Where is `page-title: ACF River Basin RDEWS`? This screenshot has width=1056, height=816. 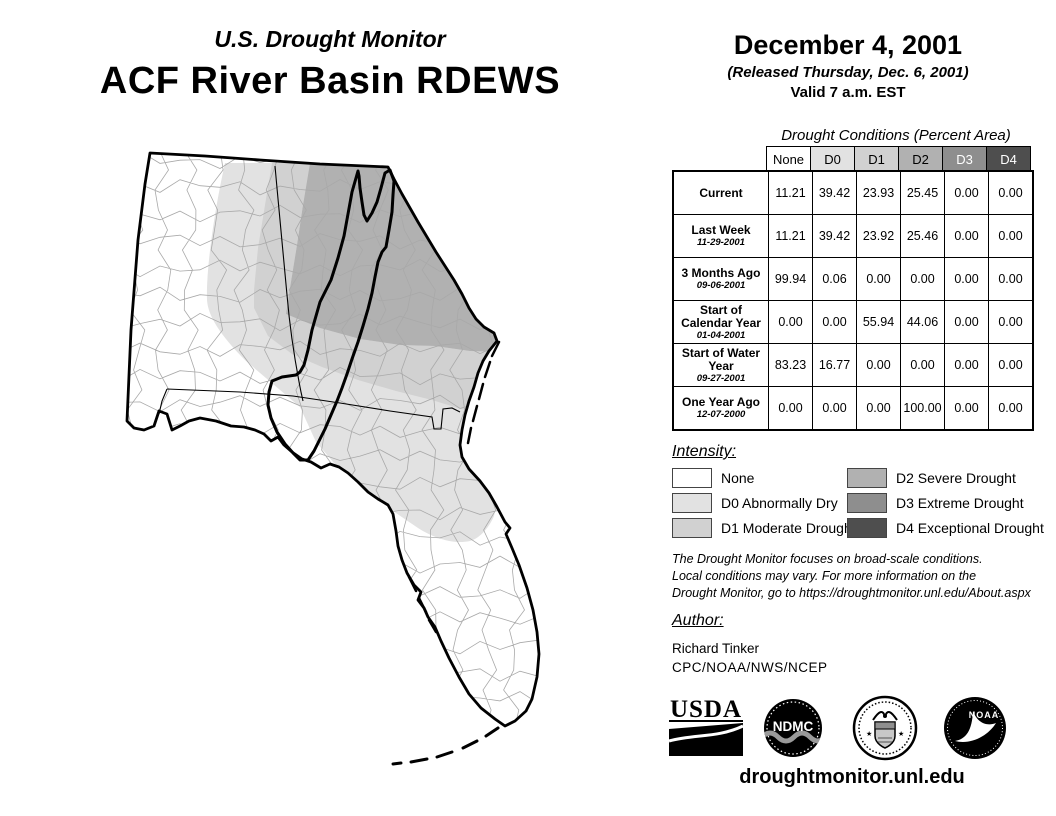
page-title: ACF River Basin RDEWS is located at coordinates (330, 81).